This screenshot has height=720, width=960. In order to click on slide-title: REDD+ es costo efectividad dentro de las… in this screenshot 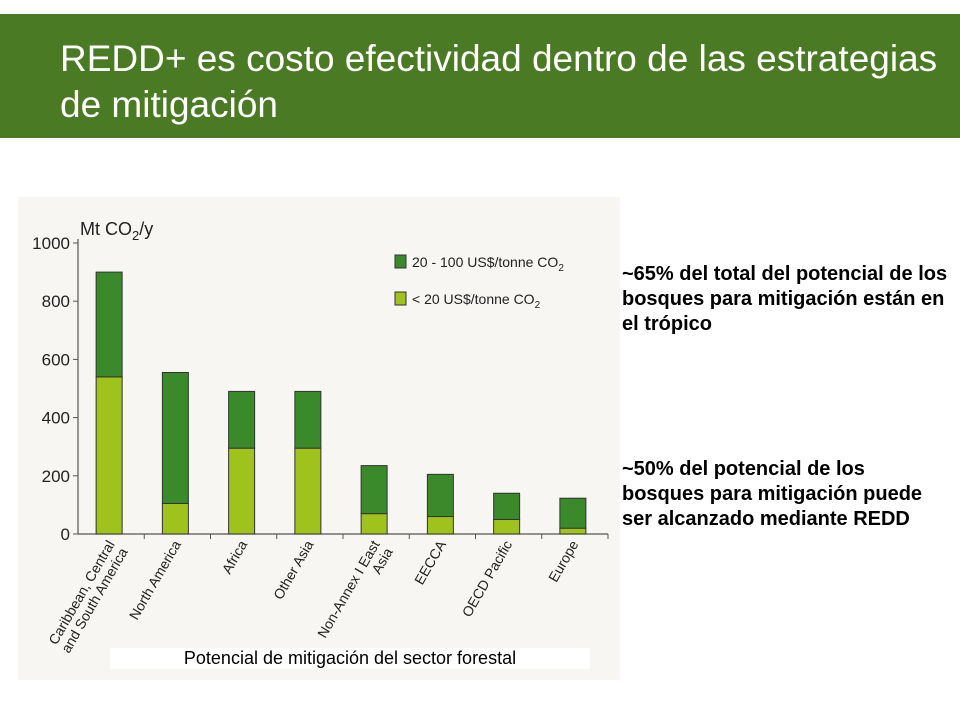, I will do `click(499, 81)`.